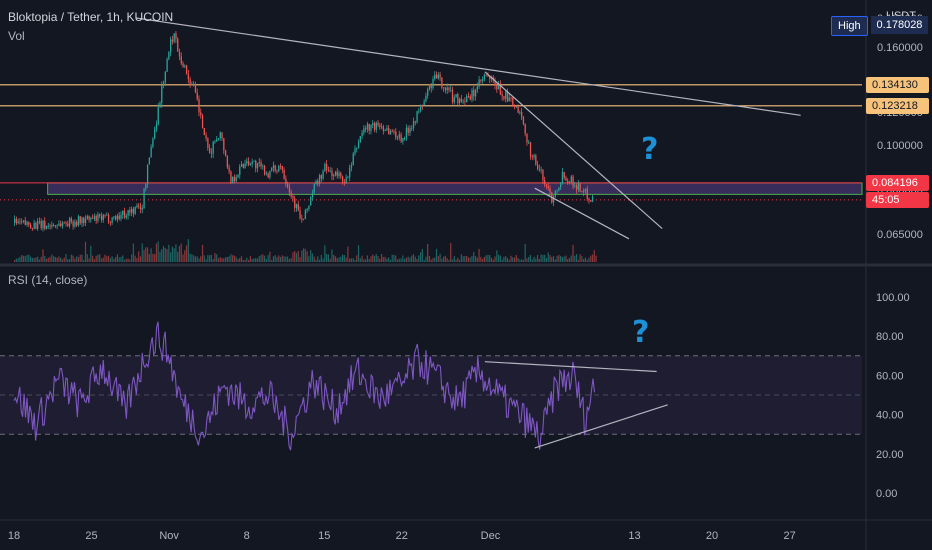 The width and height of the screenshot is (932, 550). Describe the element at coordinates (14, 536) in the screenshot. I see `time-axis-tick: 18` at that location.